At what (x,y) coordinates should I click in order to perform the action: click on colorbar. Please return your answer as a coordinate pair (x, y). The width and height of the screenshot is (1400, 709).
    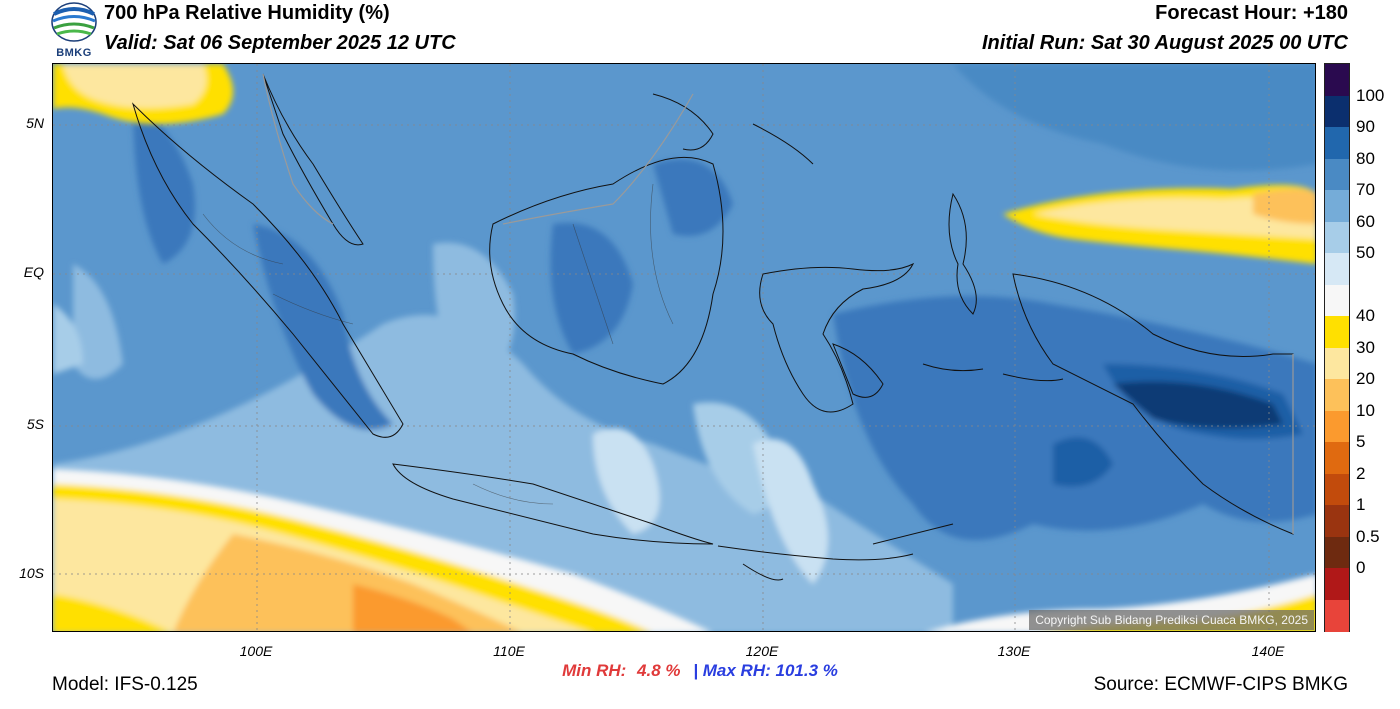
    Looking at the image, I should click on (1337, 347).